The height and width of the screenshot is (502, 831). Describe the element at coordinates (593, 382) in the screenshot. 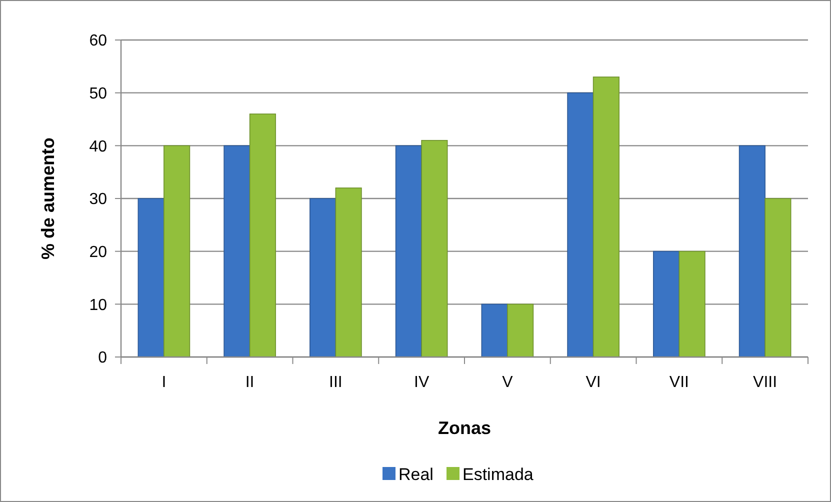

I see `x-tick-label: VI` at that location.